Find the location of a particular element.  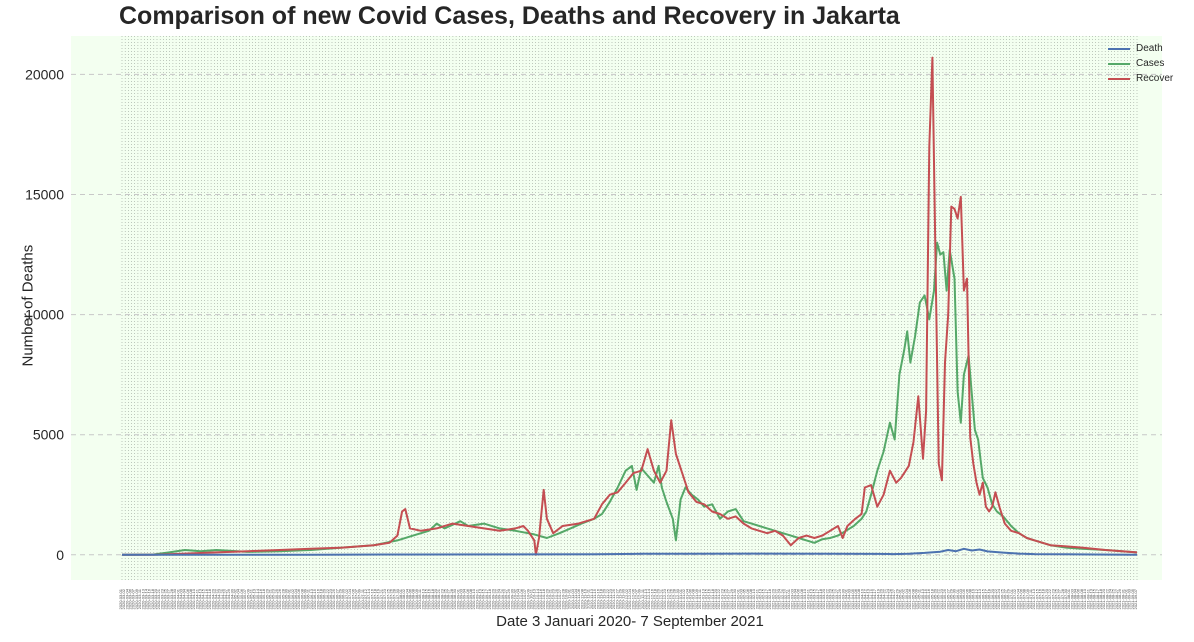

x-tick-label: 2021-07-09 is located at coordinates (1027, 598).